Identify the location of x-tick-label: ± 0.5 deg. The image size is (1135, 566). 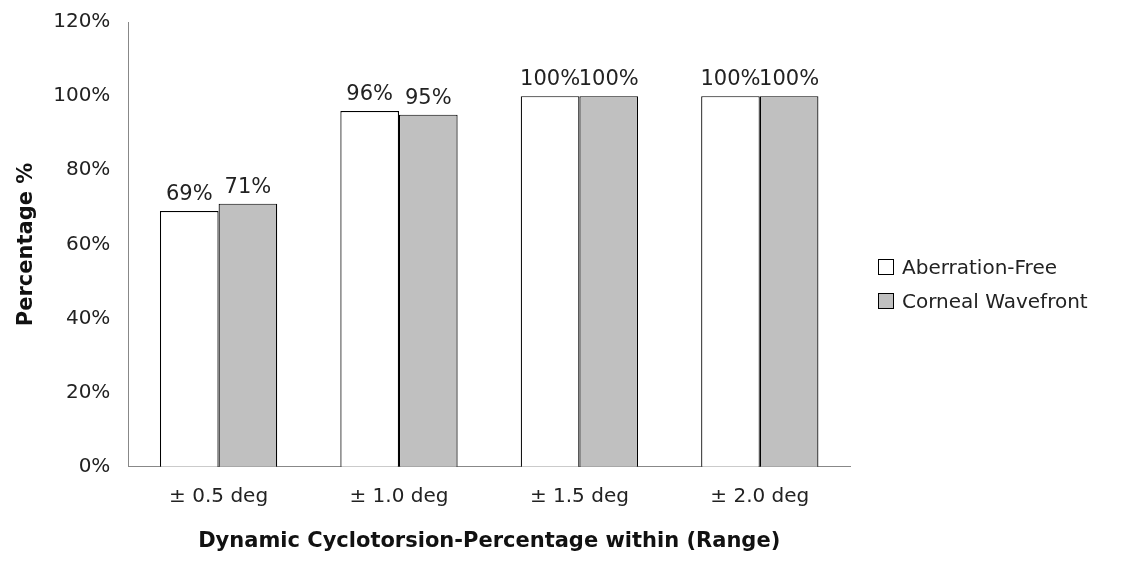
(219, 495).